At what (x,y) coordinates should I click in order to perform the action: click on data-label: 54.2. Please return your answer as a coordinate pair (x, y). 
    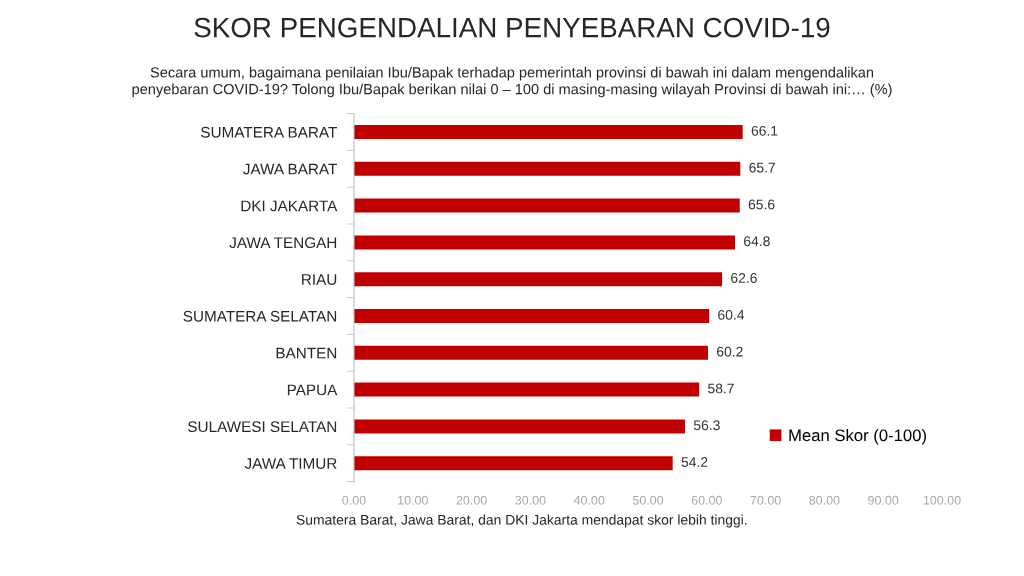
    Looking at the image, I should click on (694, 462).